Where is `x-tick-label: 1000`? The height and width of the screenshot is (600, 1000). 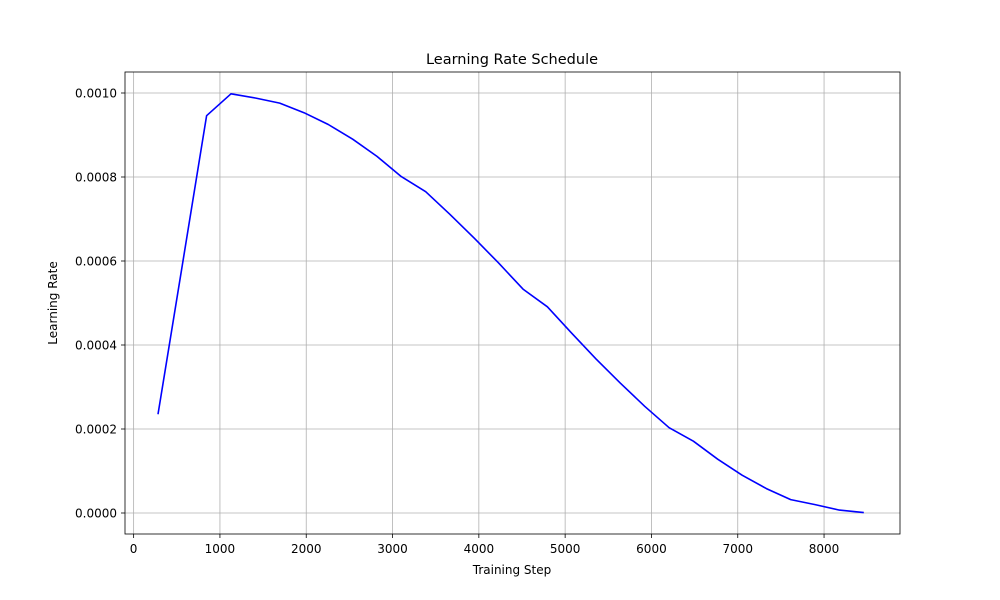 x-tick-label: 1000 is located at coordinates (220, 549).